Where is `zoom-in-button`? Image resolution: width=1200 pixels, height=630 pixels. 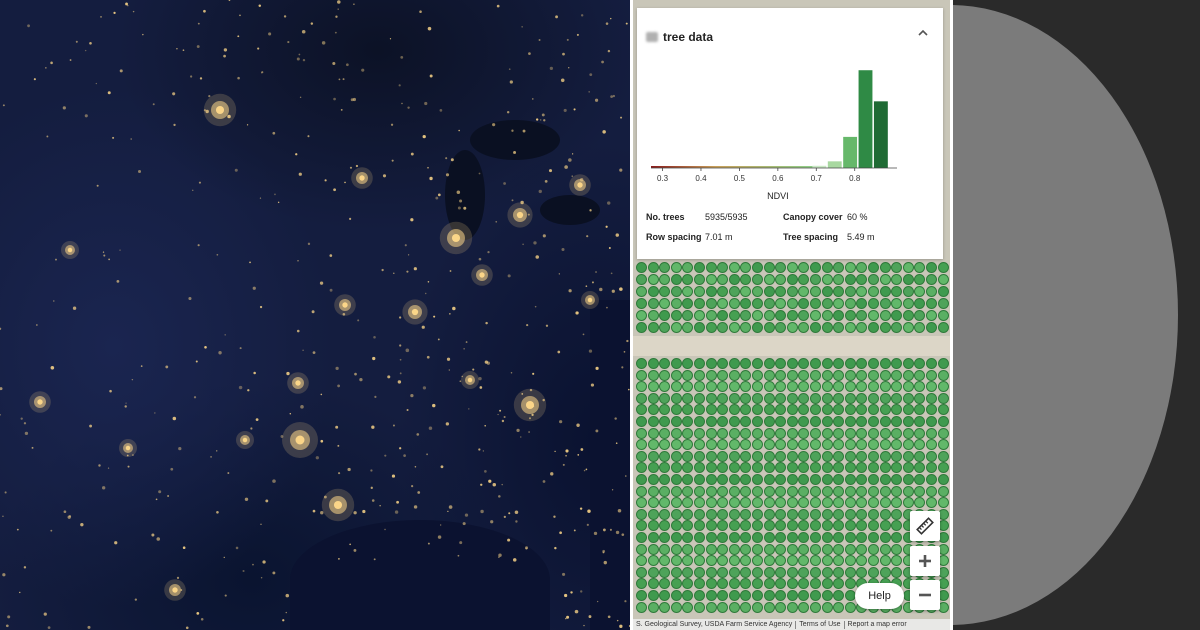 zoom-in-button is located at coordinates (925, 561).